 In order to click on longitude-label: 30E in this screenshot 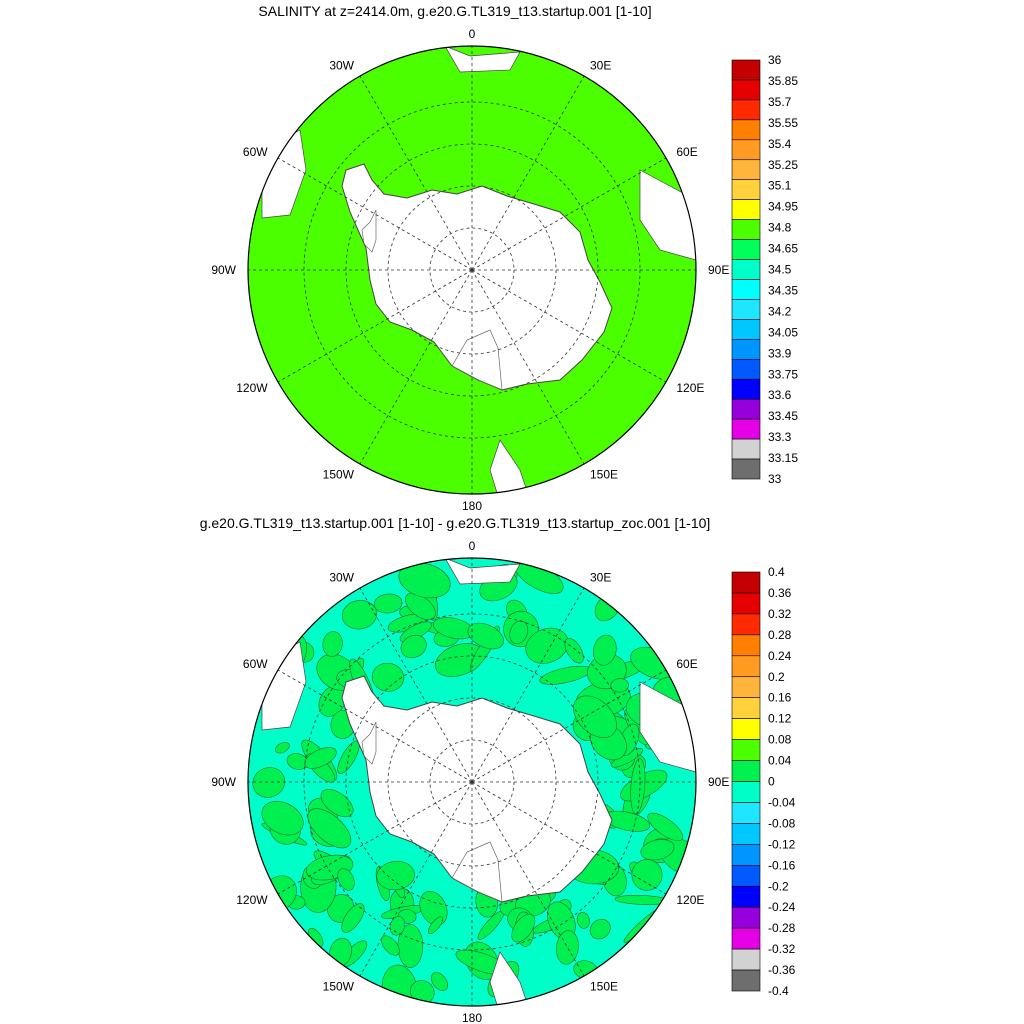, I will do `click(600, 578)`.